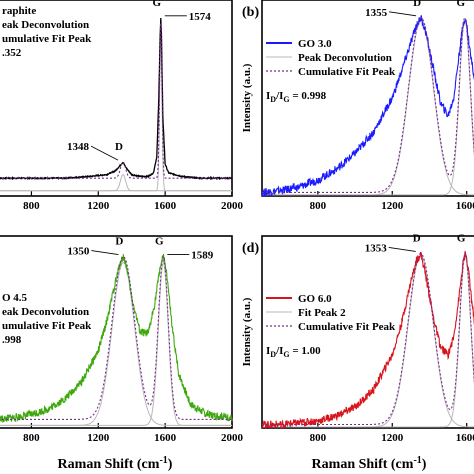 This screenshot has height=474, width=474. I want to click on peak-position-d: 1355, so click(376, 13).